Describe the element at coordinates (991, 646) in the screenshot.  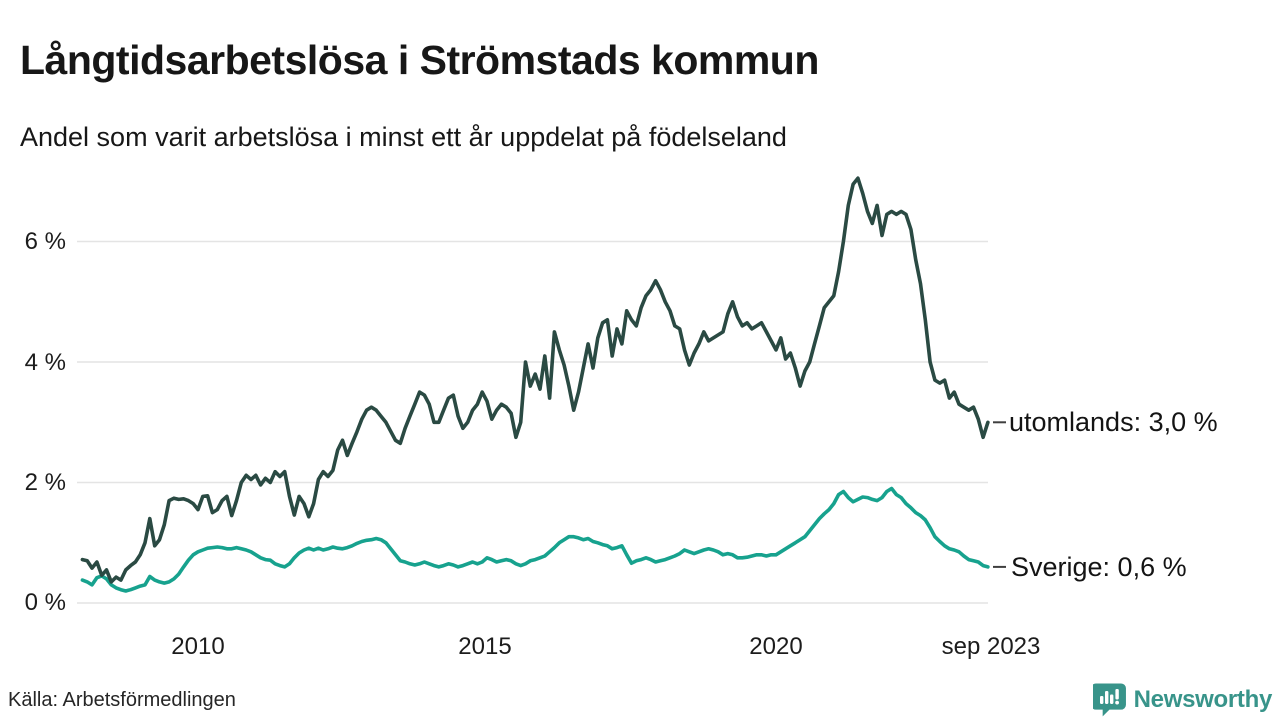
I see `x-axis-label-sep-2023: sep 2023` at that location.